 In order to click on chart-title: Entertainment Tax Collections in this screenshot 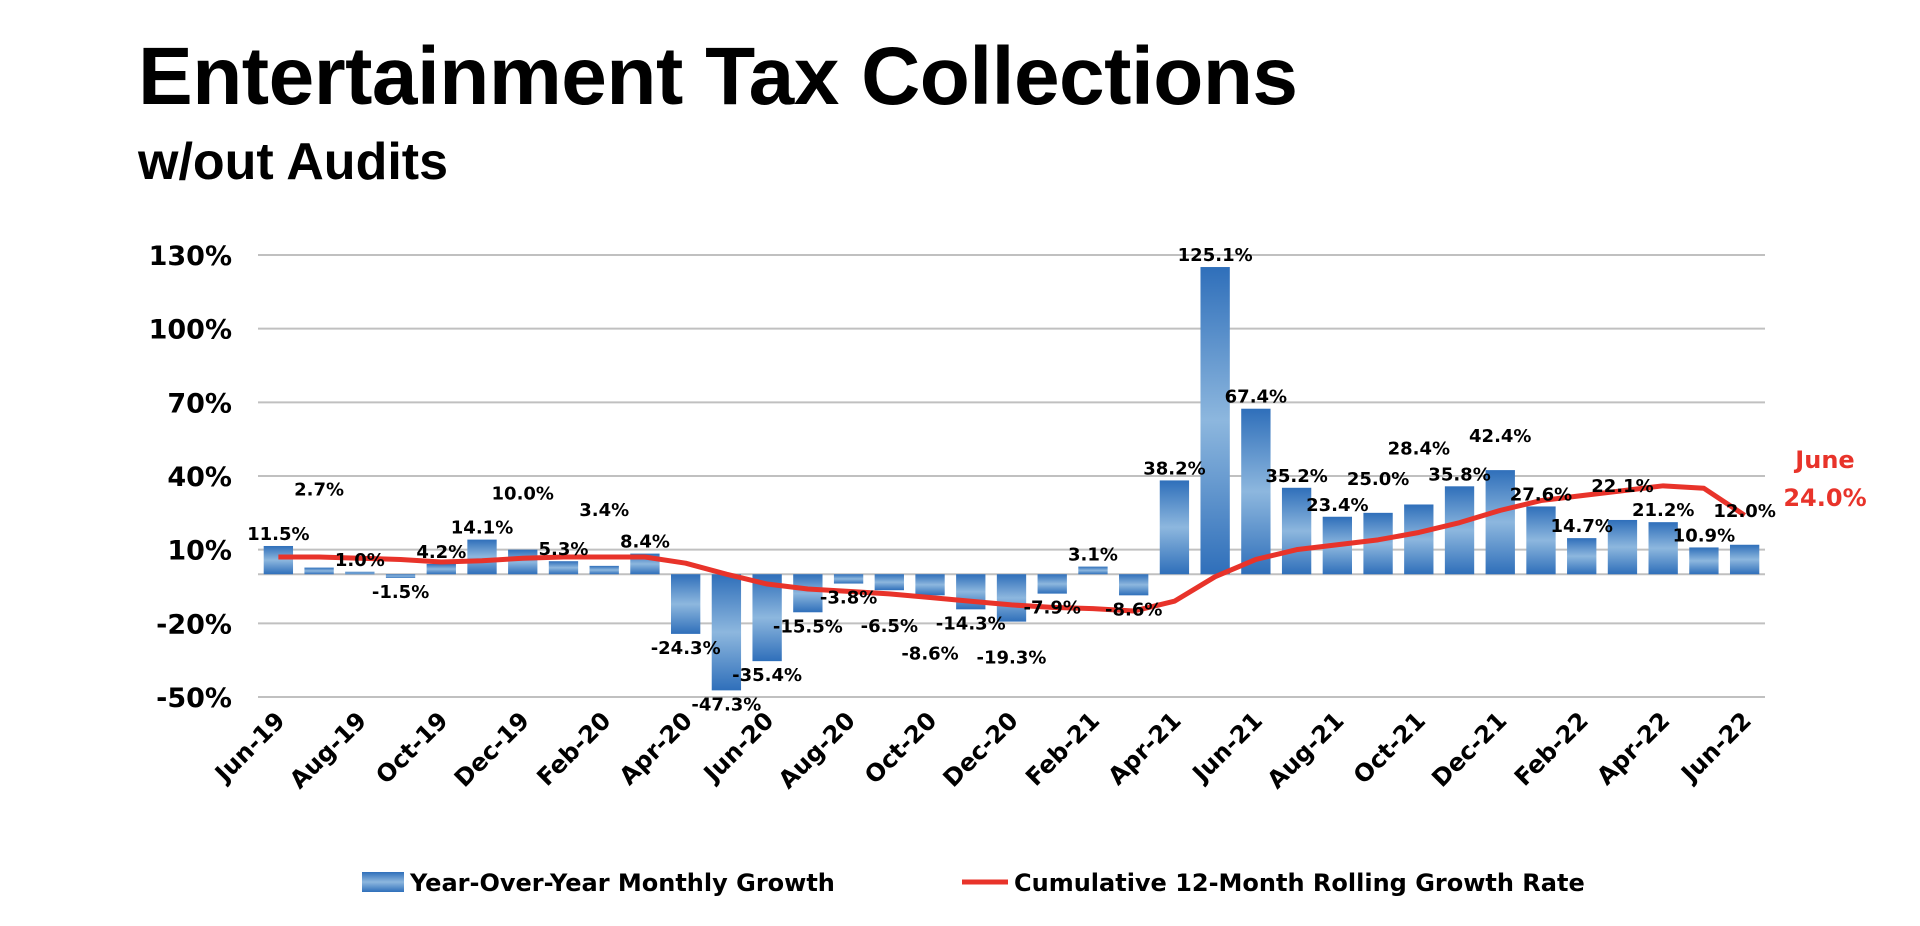, I will do `click(718, 76)`.